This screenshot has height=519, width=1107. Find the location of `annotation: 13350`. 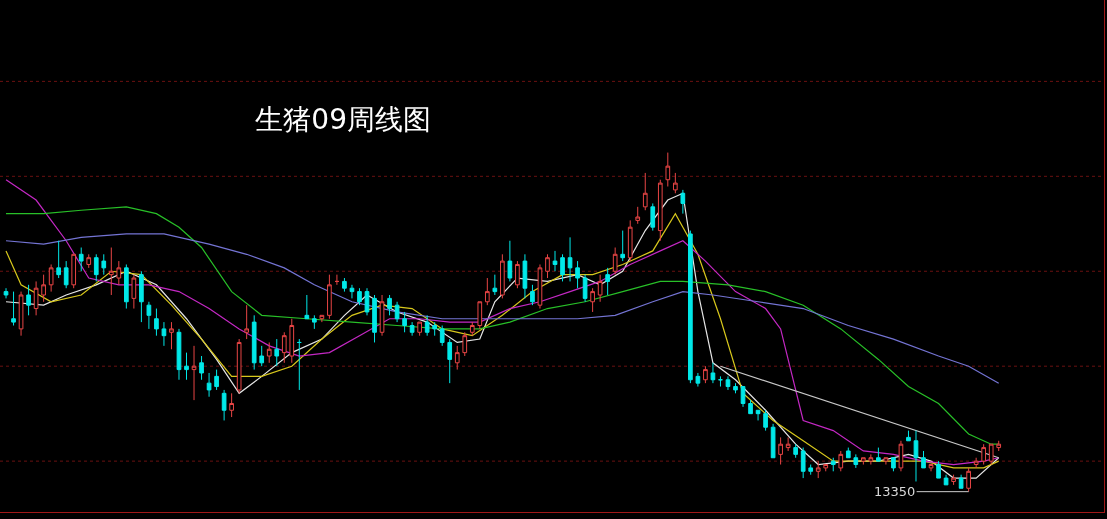

annotation: 13350 is located at coordinates (895, 491).